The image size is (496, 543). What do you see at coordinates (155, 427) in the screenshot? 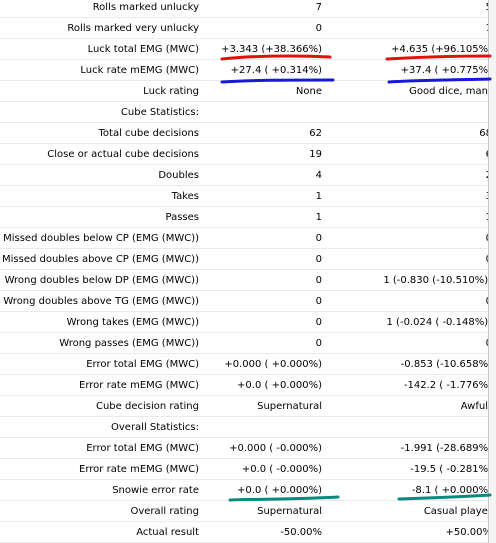
I see `section-header: Overall Statistics:` at bounding box center [155, 427].